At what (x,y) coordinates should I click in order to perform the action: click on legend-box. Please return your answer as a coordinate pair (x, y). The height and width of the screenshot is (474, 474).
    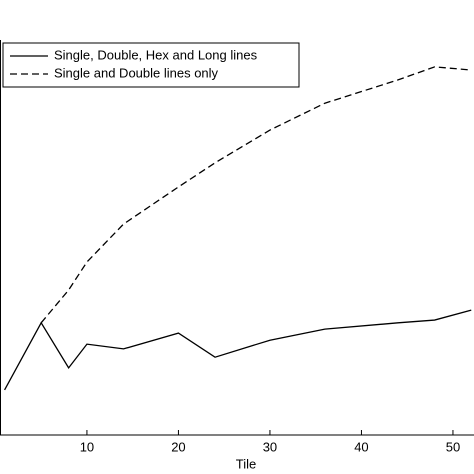
    Looking at the image, I should click on (151, 65).